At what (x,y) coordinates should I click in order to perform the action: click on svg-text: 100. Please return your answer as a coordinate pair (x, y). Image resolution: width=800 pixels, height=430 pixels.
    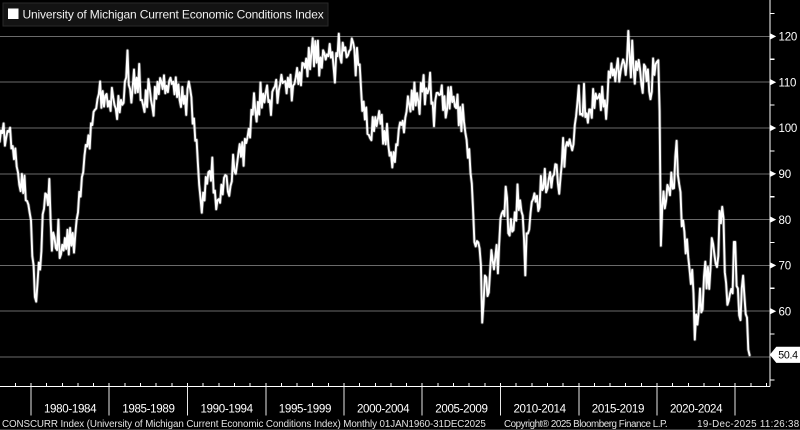
    Looking at the image, I should click on (788, 129).